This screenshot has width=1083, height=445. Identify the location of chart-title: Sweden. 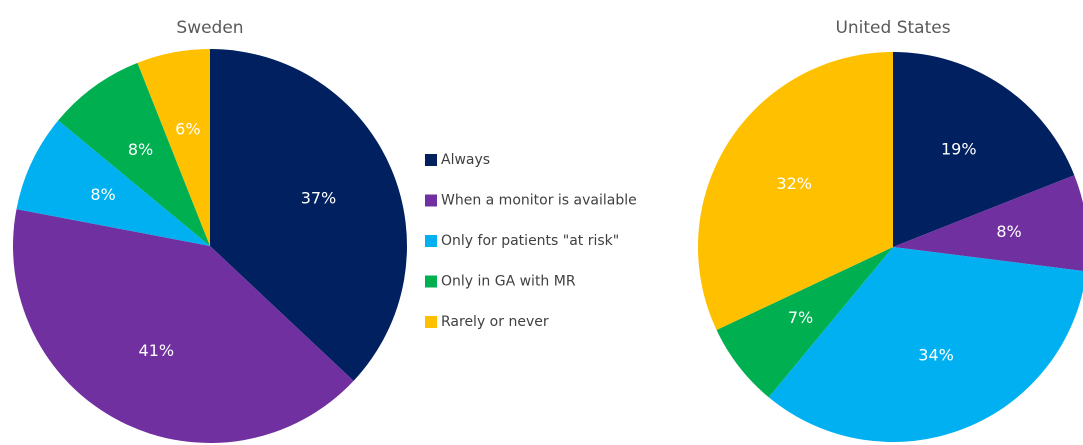
(209, 28).